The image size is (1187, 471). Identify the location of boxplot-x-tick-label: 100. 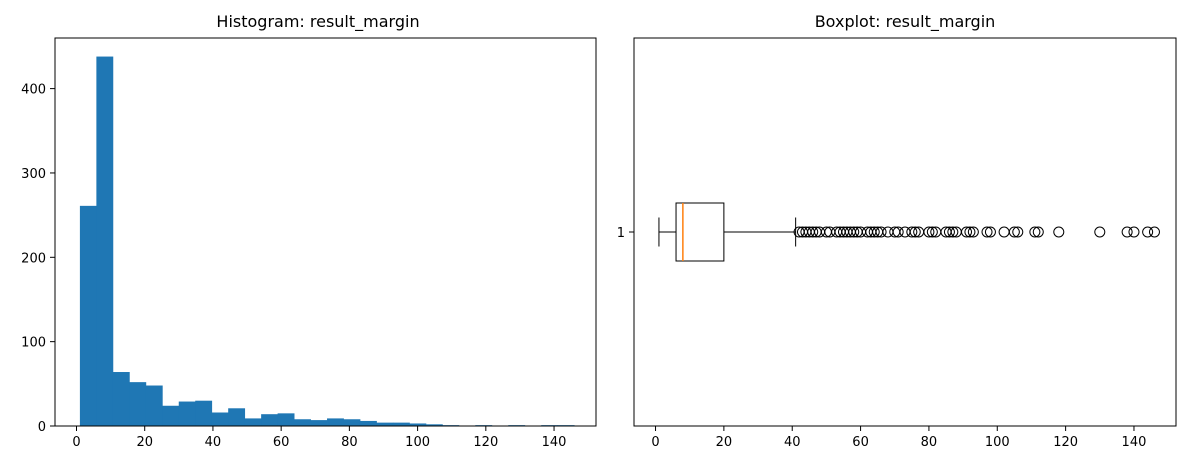
(997, 442).